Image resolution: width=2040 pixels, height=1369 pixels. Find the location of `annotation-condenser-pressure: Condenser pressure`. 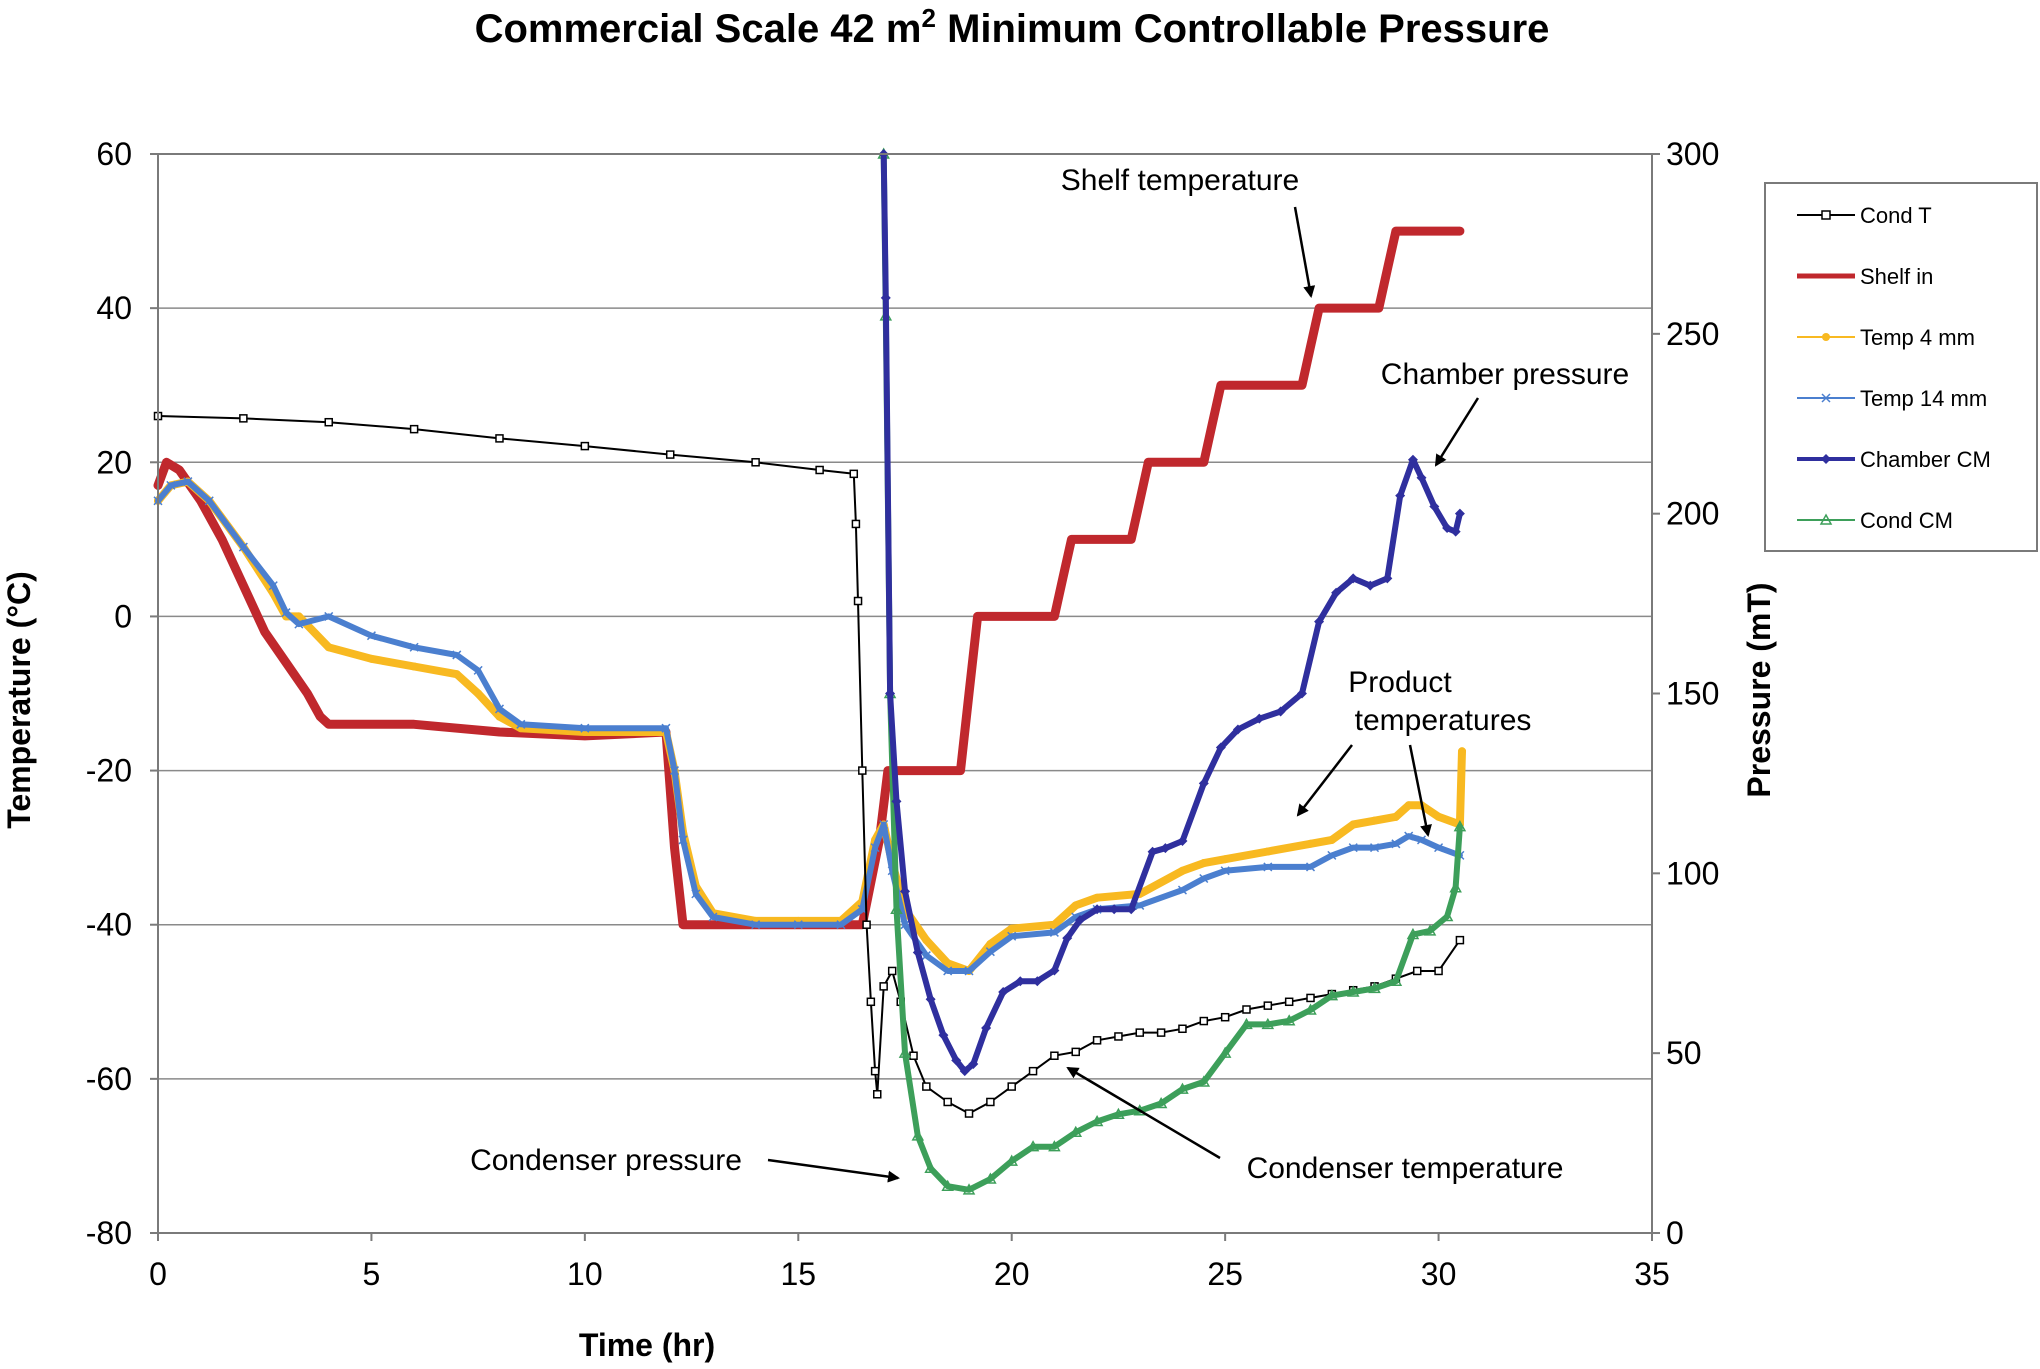

annotation-condenser-pressure: Condenser pressure is located at coordinates (606, 1160).